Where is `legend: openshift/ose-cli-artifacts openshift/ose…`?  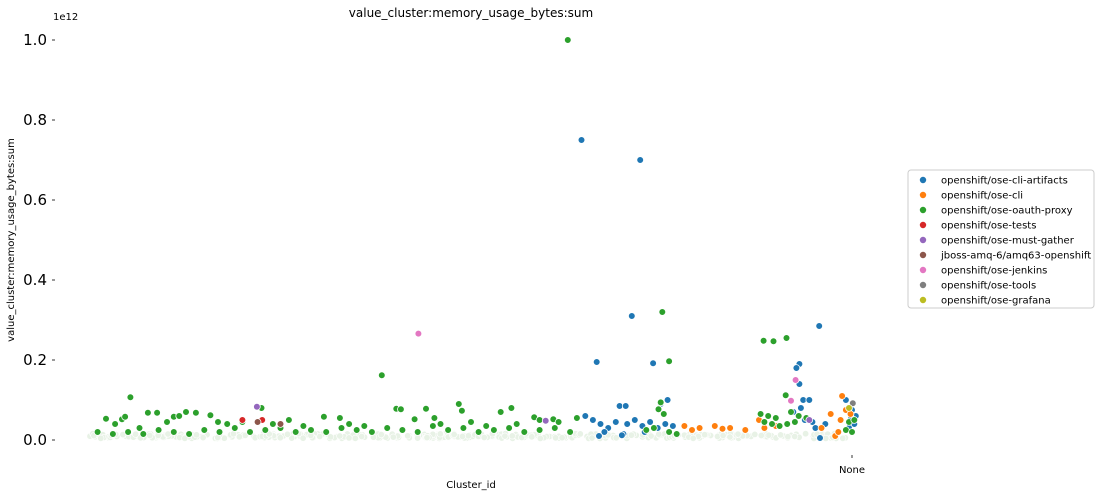 legend: openshift/ose-cli-artifacts openshift/ose… is located at coordinates (1001, 239).